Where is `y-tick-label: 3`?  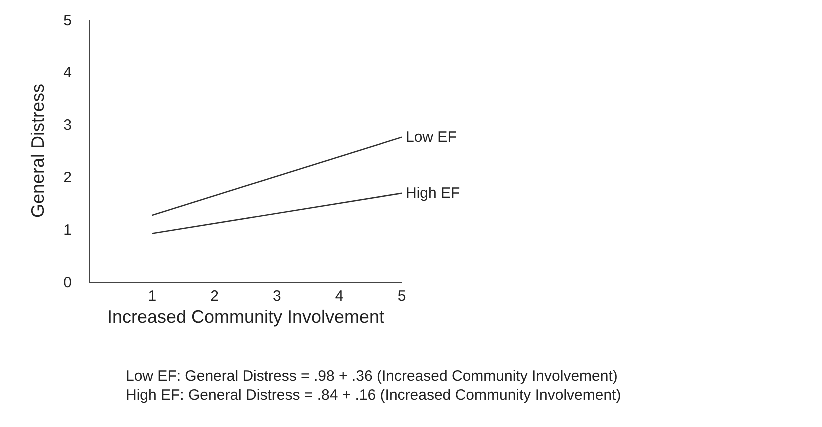 y-tick-label: 3 is located at coordinates (68, 125).